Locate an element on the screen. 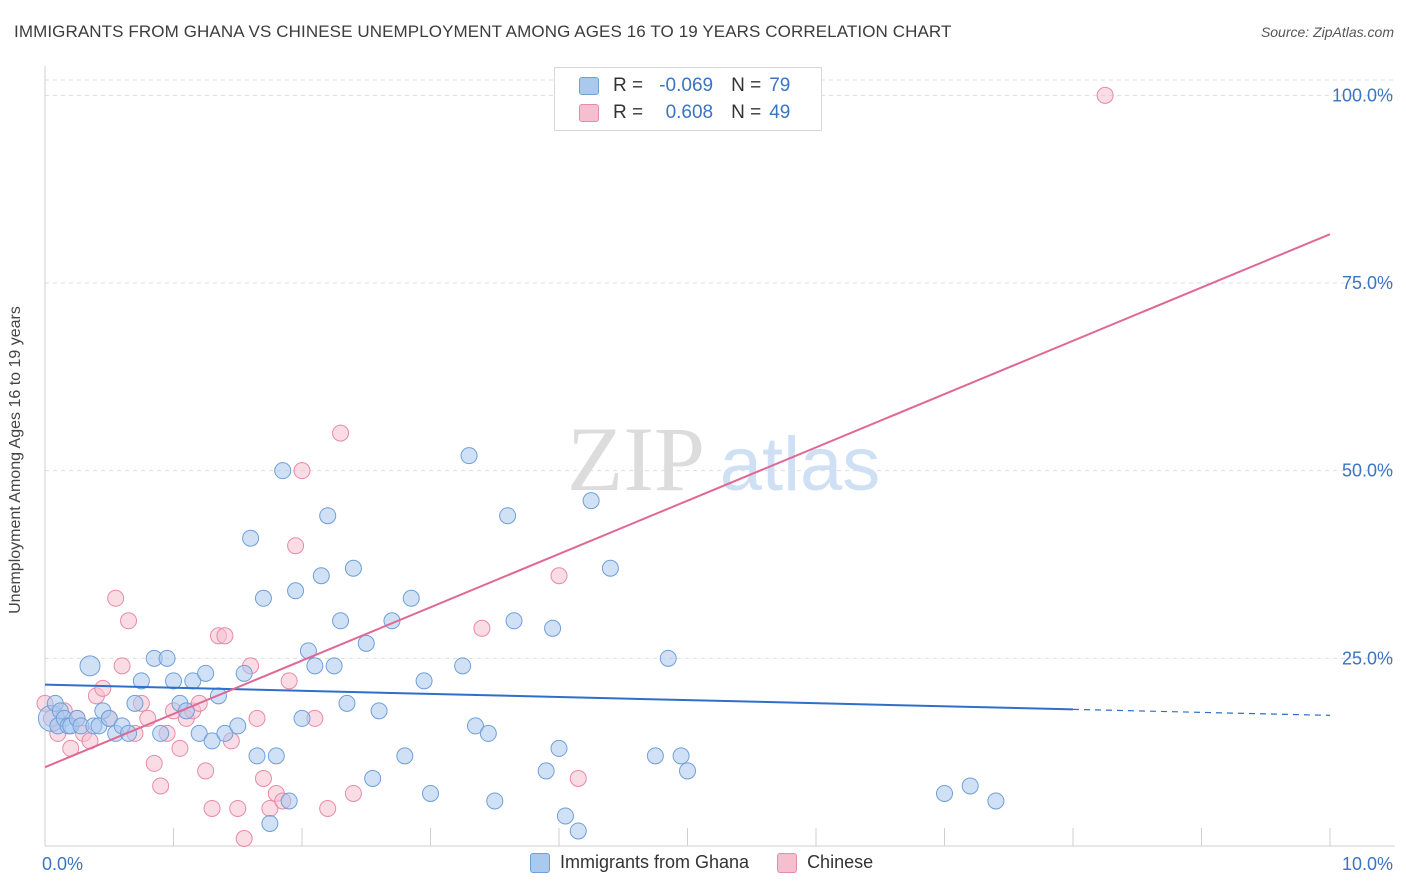 This screenshot has width=1406, height=892. y-tick-label: 25.0% is located at coordinates (1367, 658).